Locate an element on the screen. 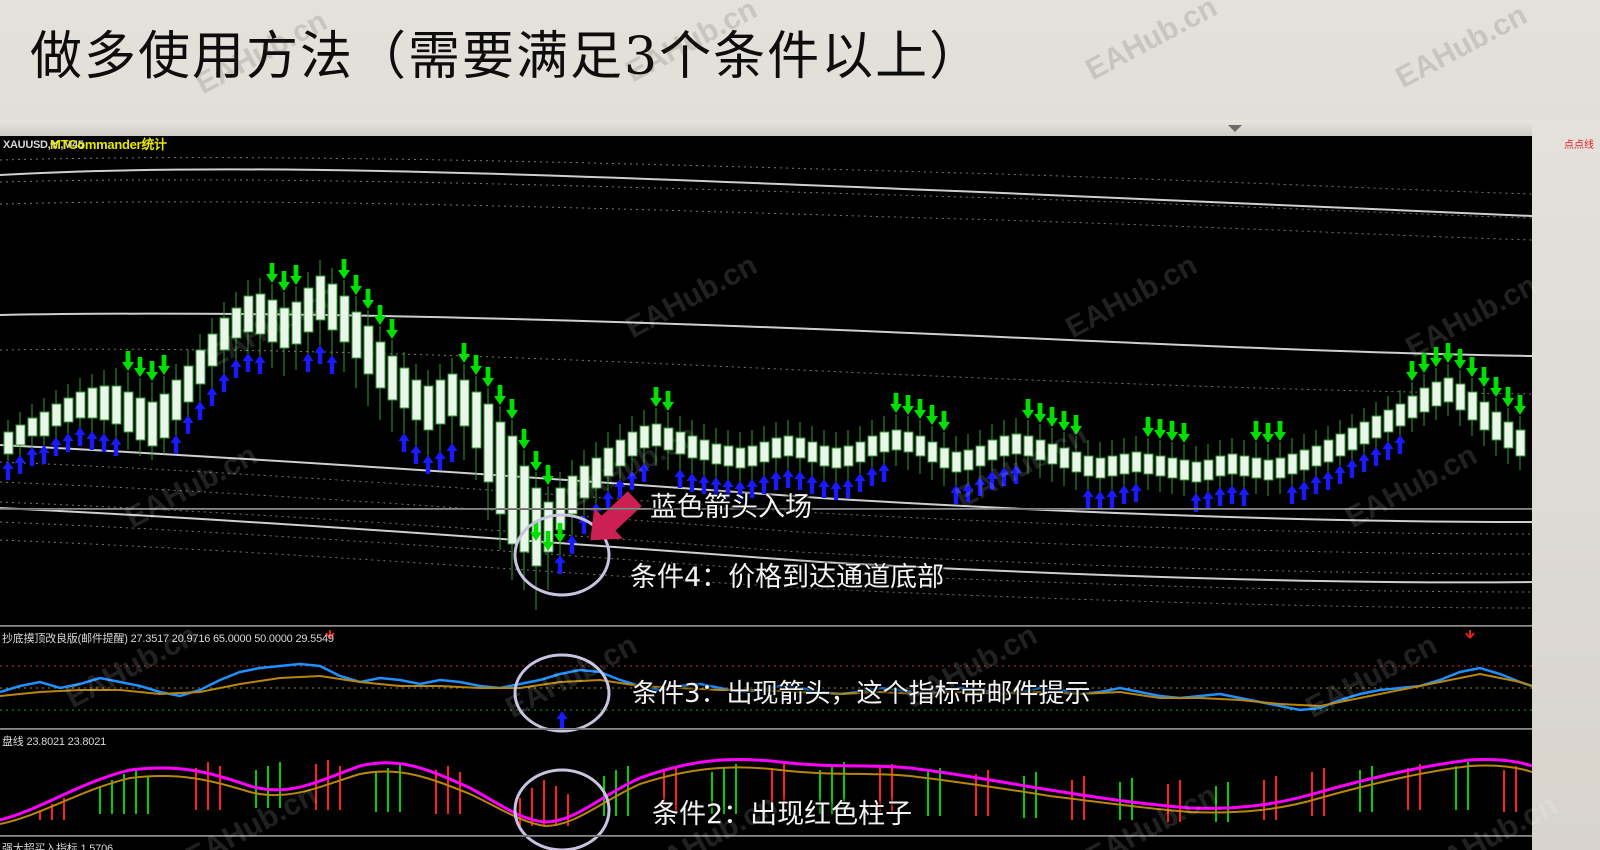 This screenshot has height=850, width=1600. pane-label-bottom-signal: 强大超买入指标 1.5706 is located at coordinates (57, 846).